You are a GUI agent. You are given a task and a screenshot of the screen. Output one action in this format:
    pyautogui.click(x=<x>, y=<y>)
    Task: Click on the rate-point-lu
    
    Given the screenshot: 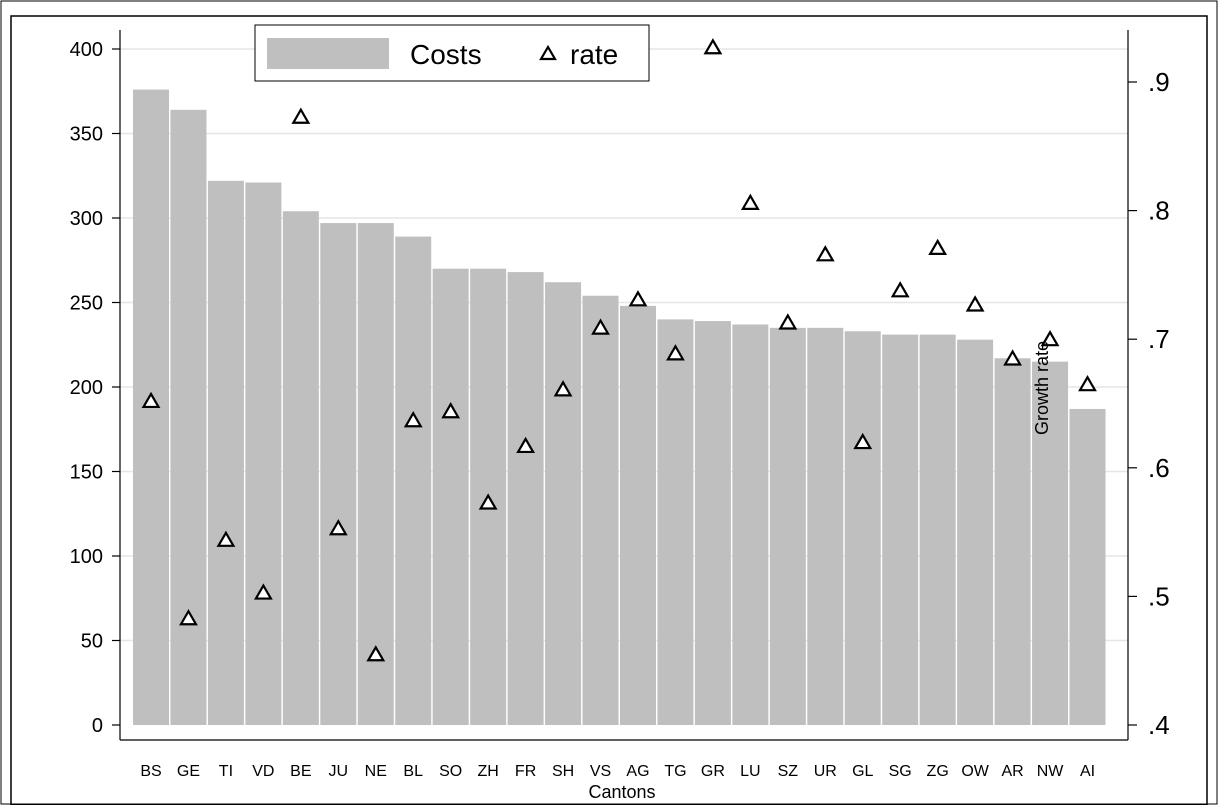 What is the action you would take?
    pyautogui.click(x=750, y=201)
    